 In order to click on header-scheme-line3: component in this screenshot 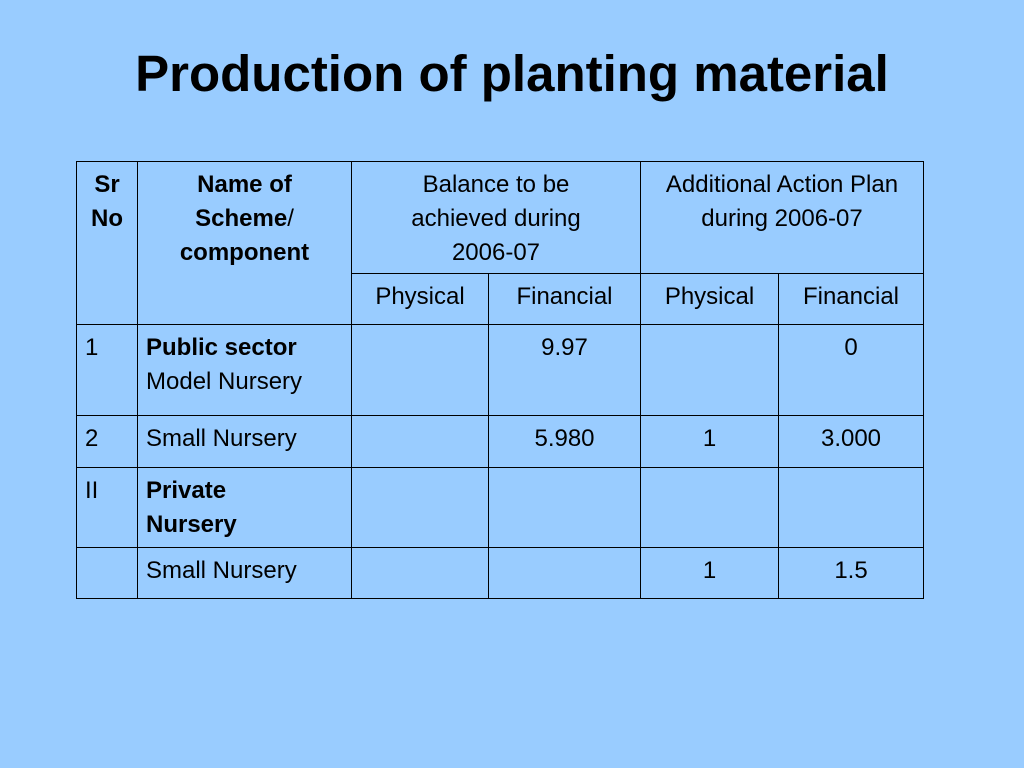, I will do `click(244, 252)`.